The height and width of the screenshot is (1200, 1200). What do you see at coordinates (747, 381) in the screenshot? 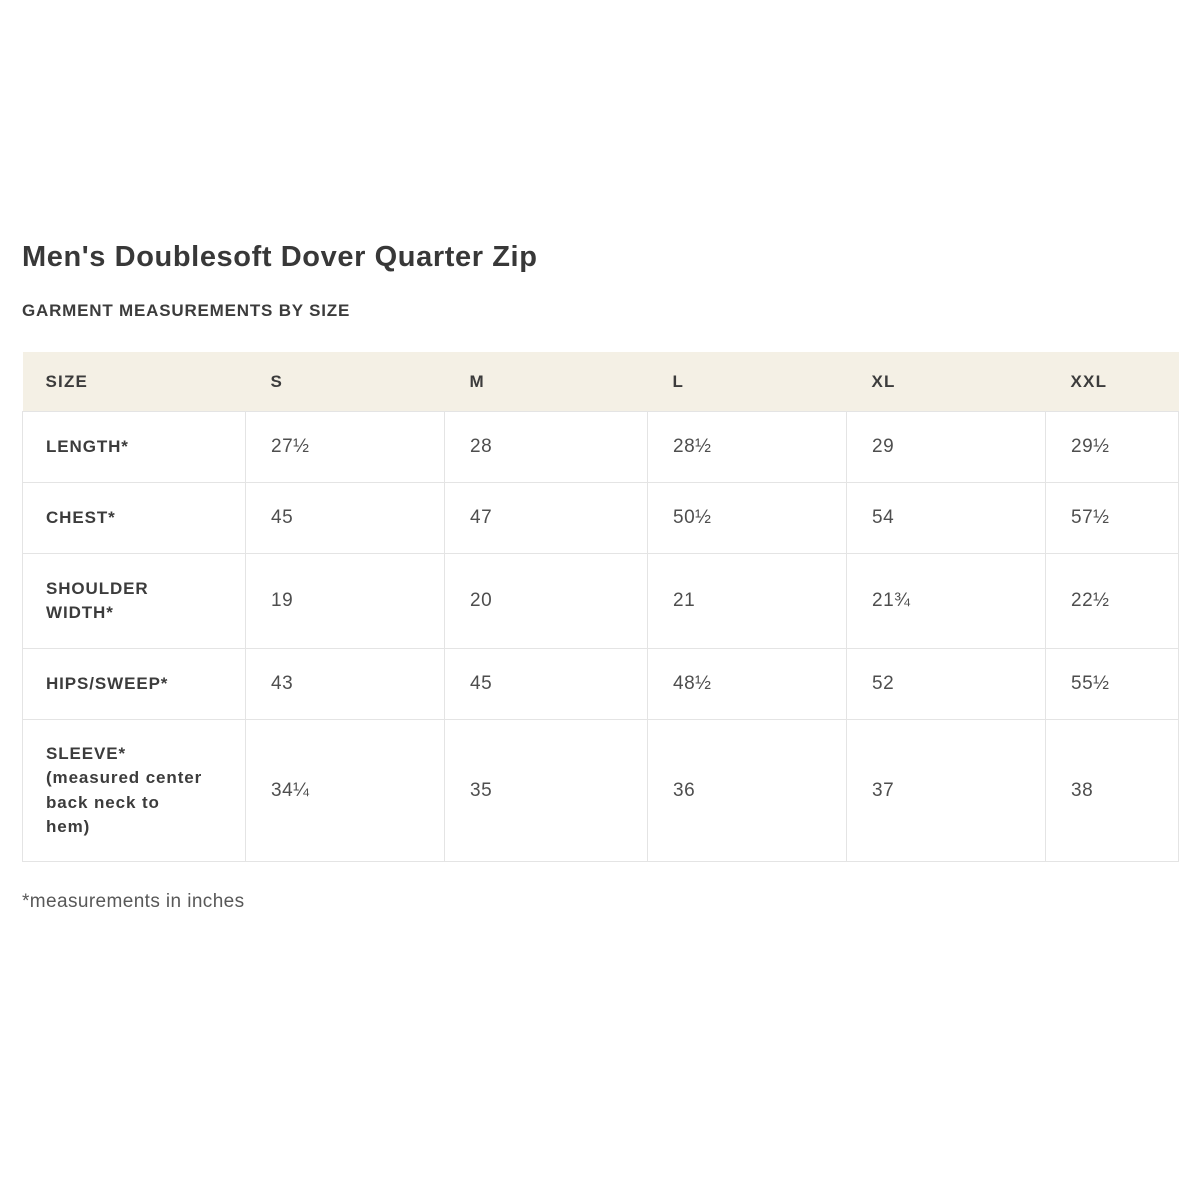
I see `header-cell-l: L` at bounding box center [747, 381].